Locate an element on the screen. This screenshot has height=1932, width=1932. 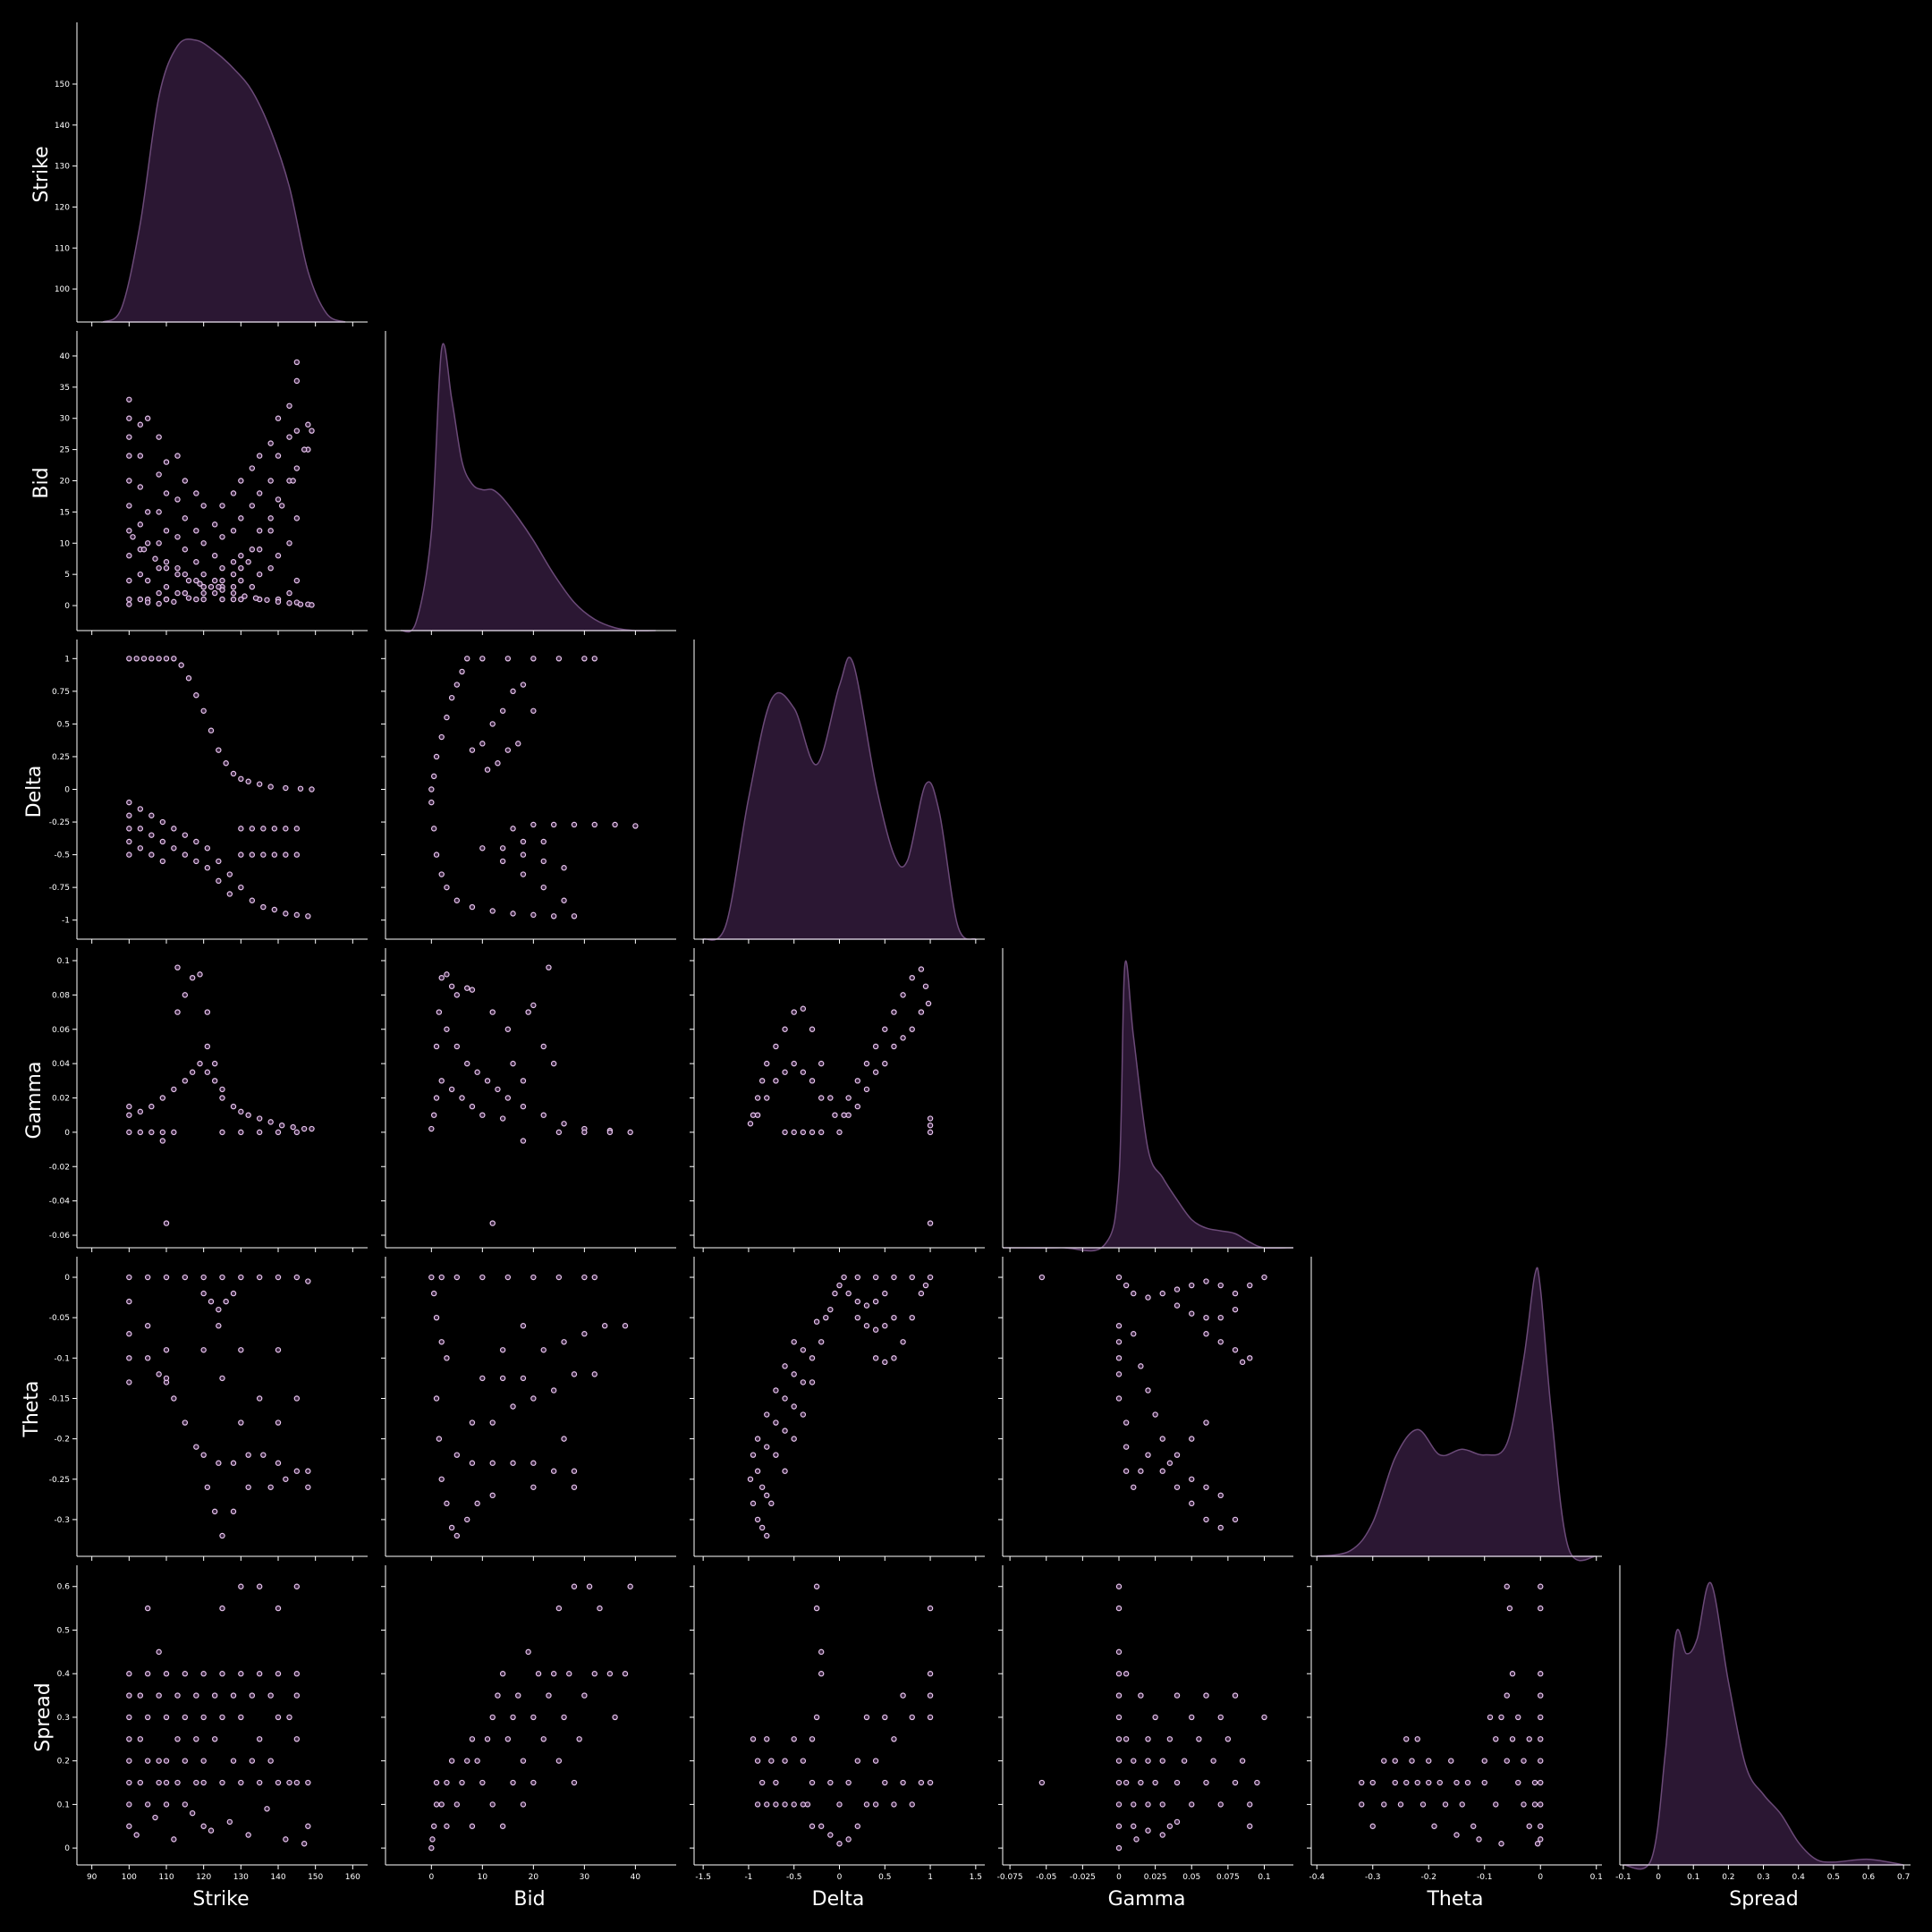
scatter-panel-spread-vs-delta is located at coordinates (842, 1715).